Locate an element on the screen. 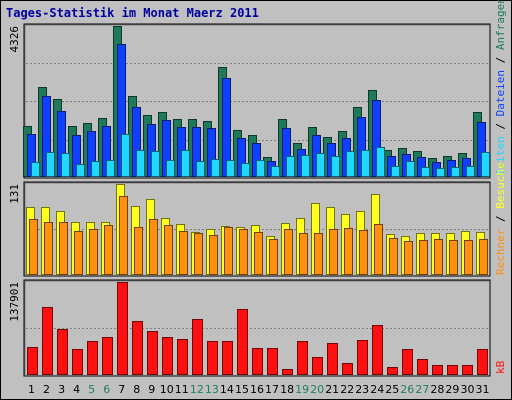 The image size is (512, 400). bottom-ymax-label: 137901 is located at coordinates (14, 302).